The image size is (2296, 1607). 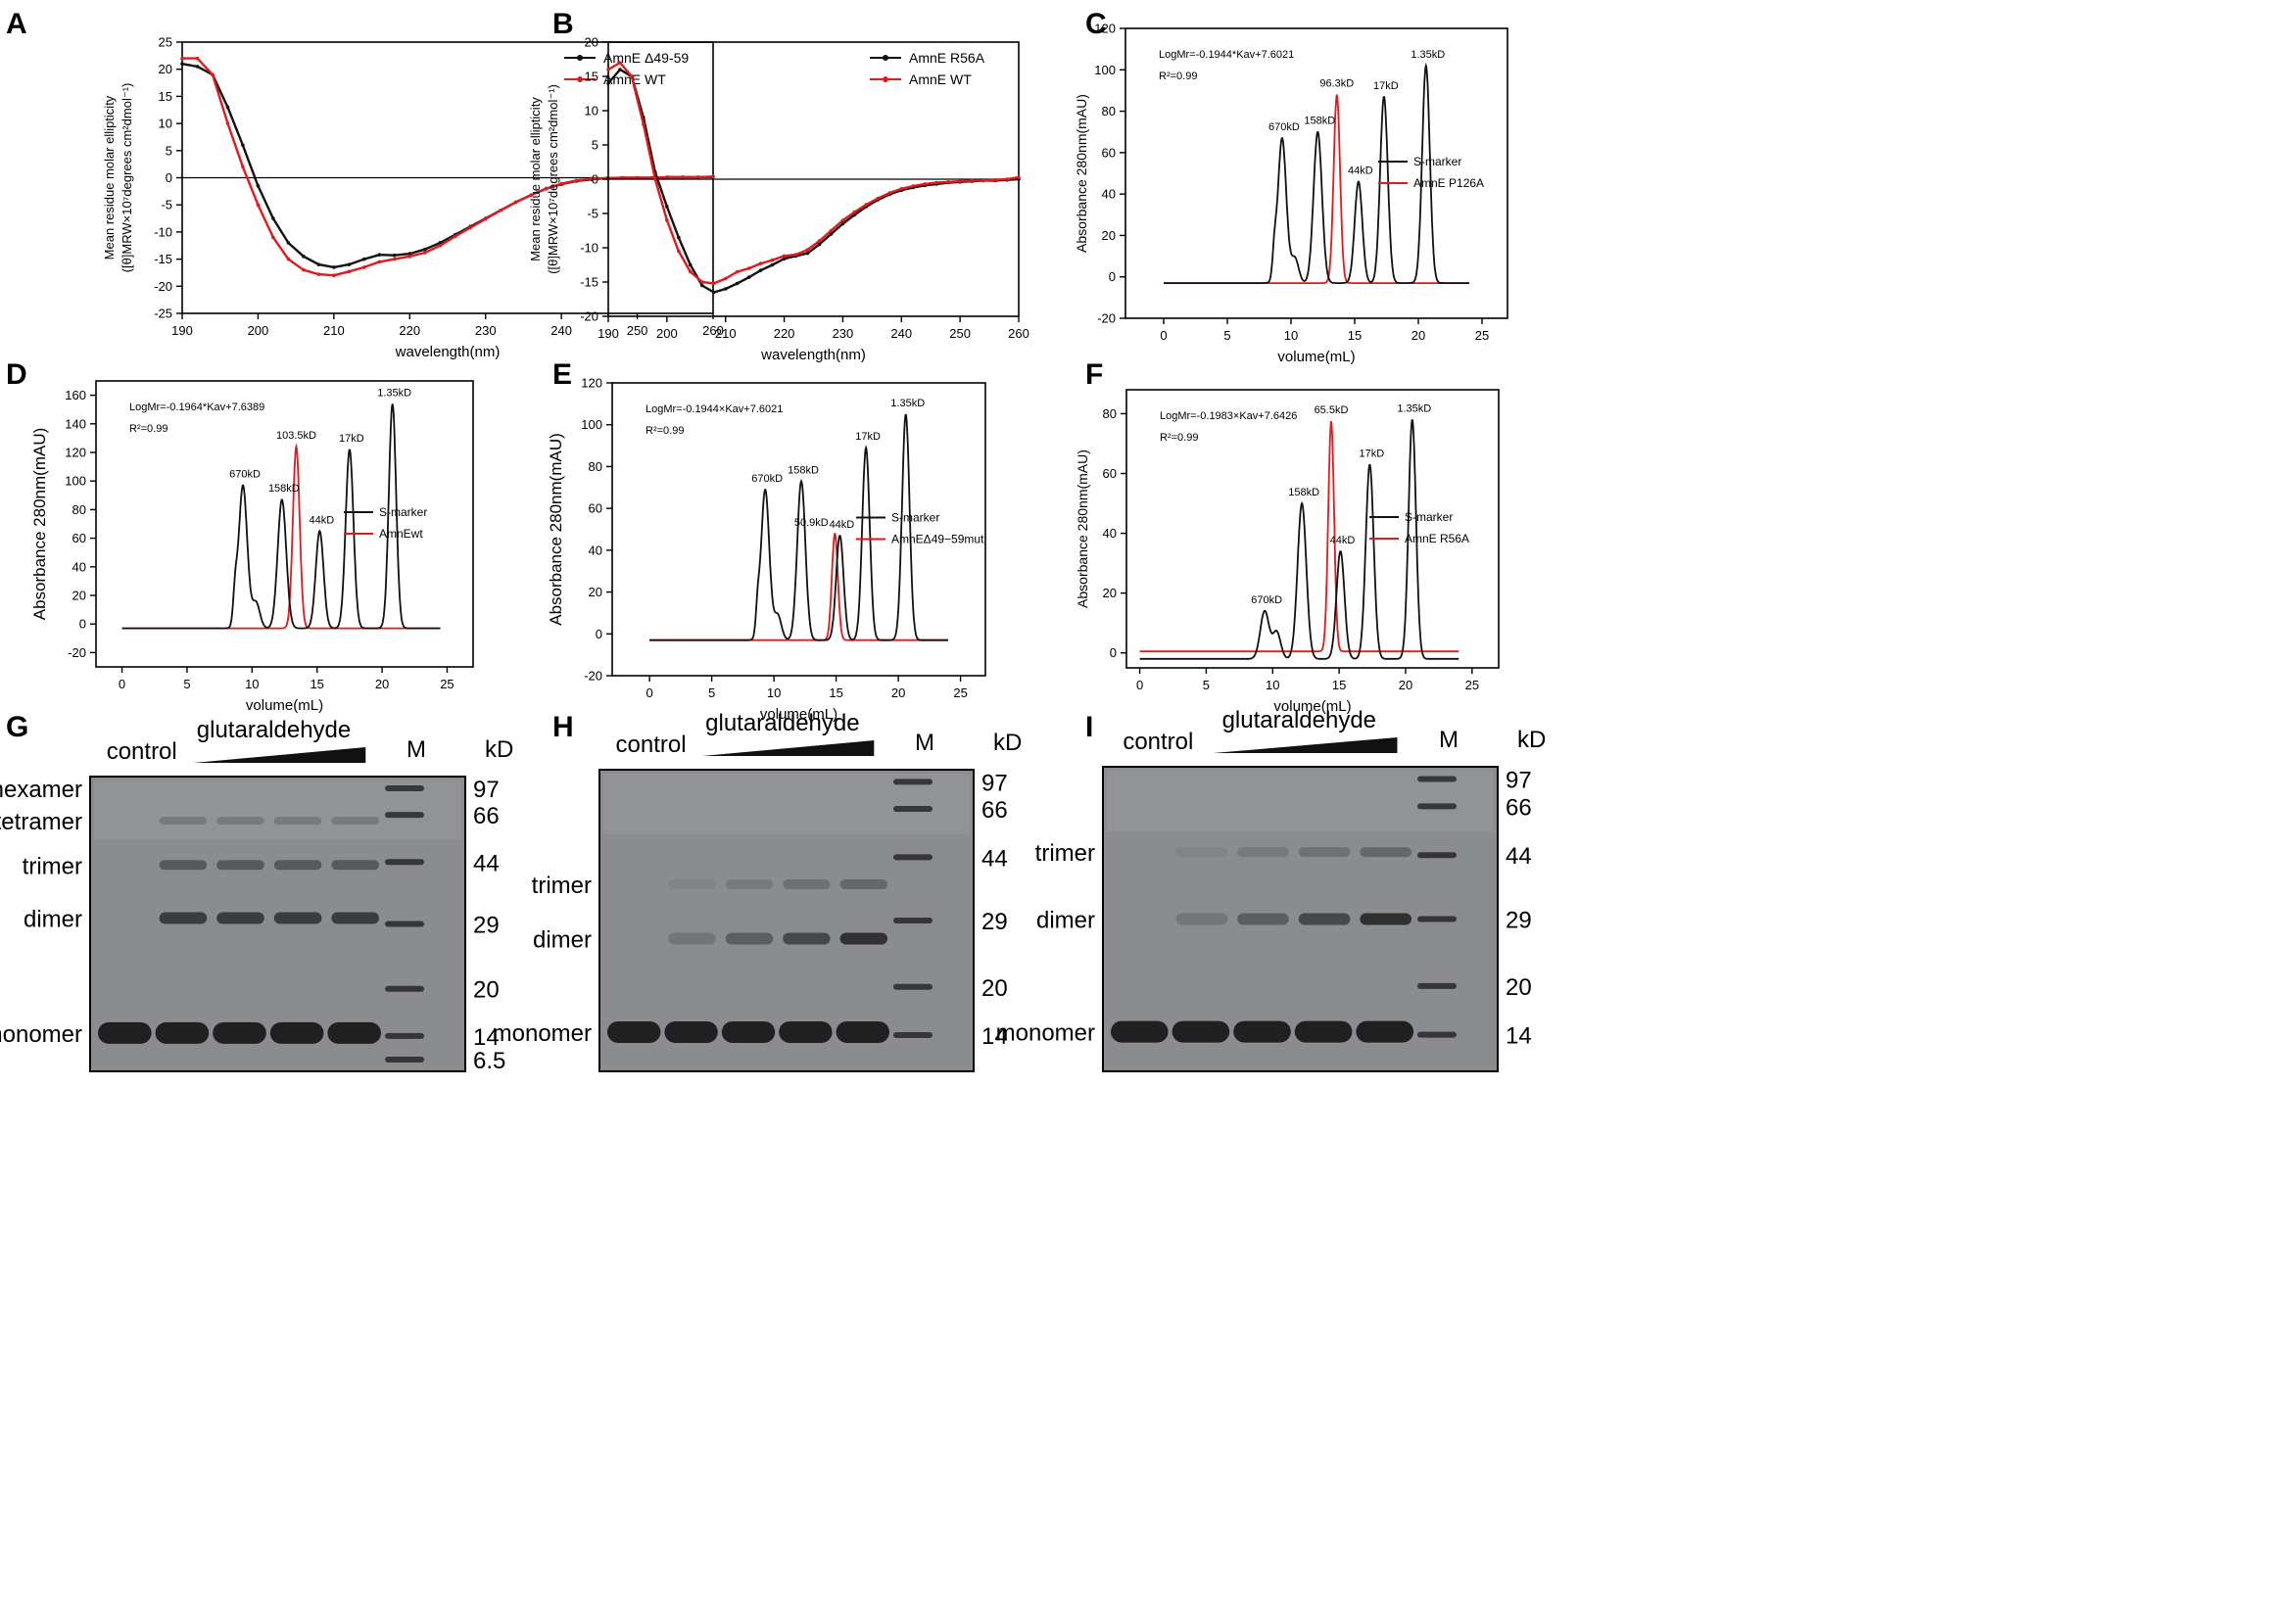 I want to click on x-axis-label: wavelength(nm), so click(x=448, y=352).